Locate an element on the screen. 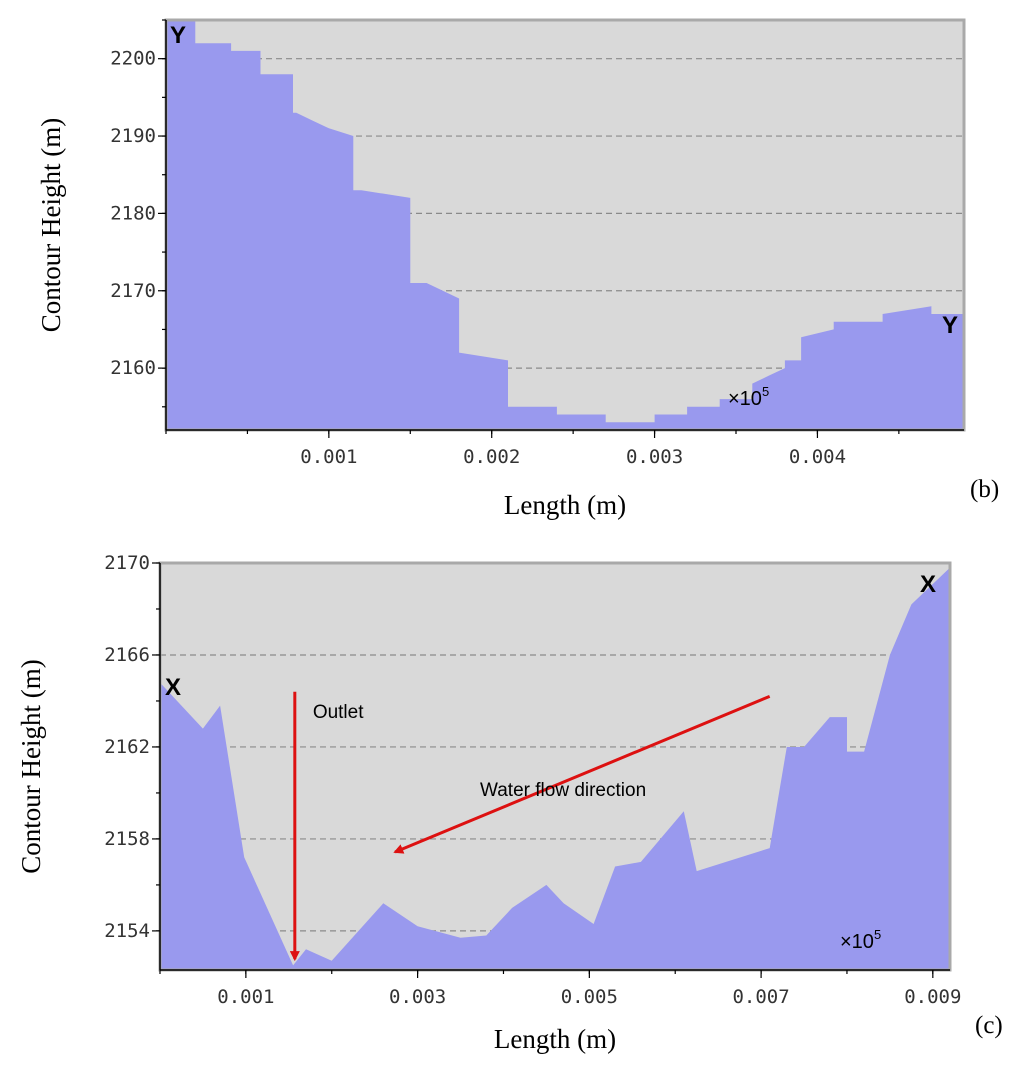 Image resolution: width=1024 pixels, height=1071 pixels. y-tick-label: 2180 is located at coordinates (133, 213).